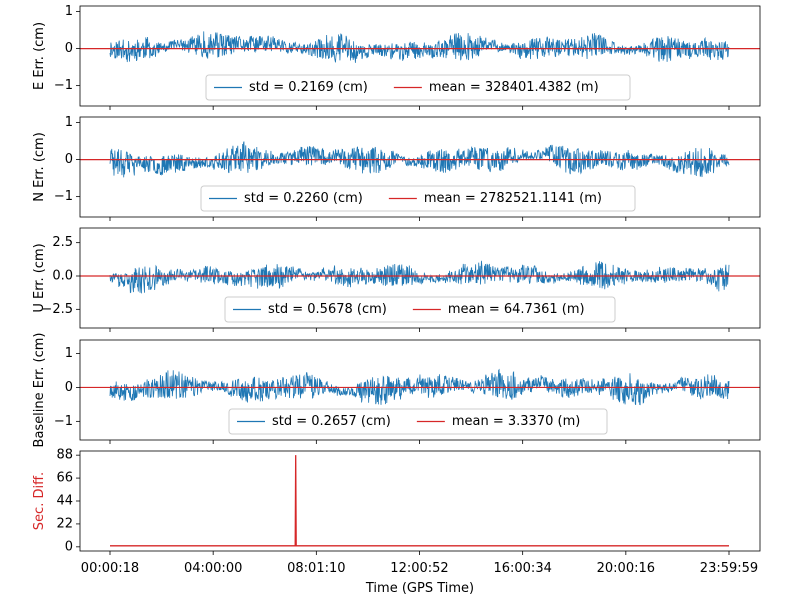 This screenshot has height=600, width=800. What do you see at coordinates (110, 341) in the screenshot?
I see `xtick-0: 00:00:18` at bounding box center [110, 341].